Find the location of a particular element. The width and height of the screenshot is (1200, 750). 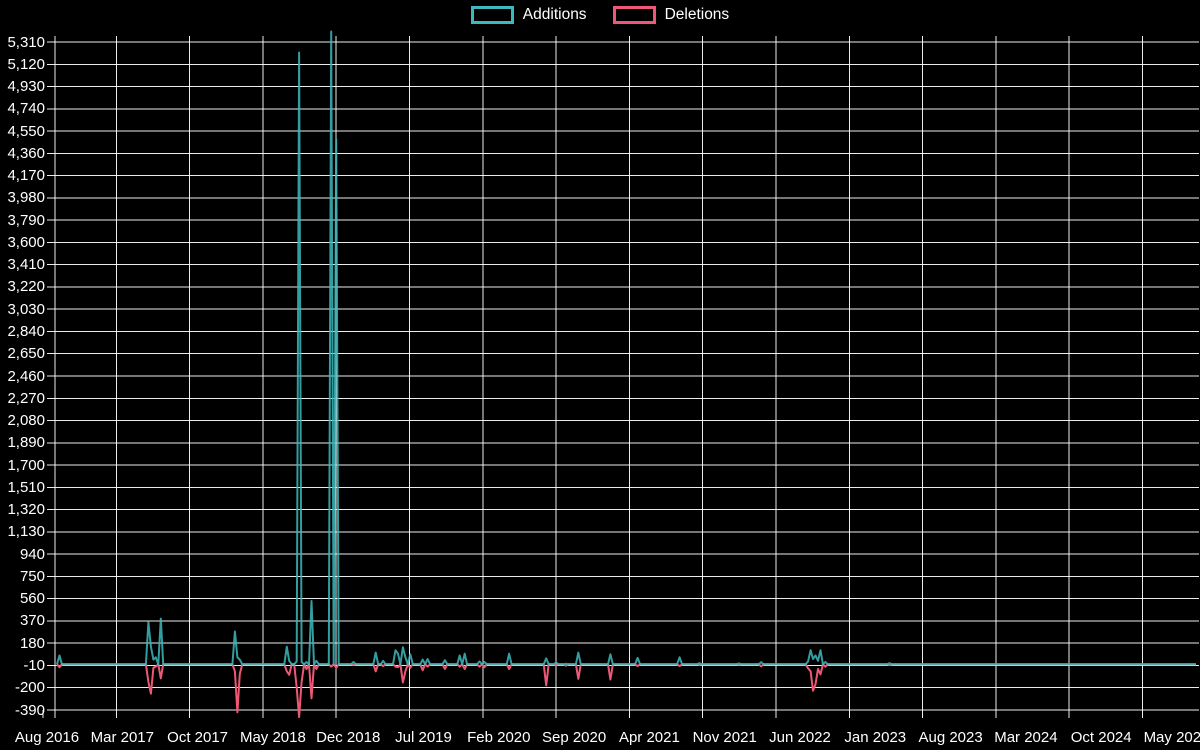

y-axis-tick-label: 1,320 is located at coordinates (26, 510).